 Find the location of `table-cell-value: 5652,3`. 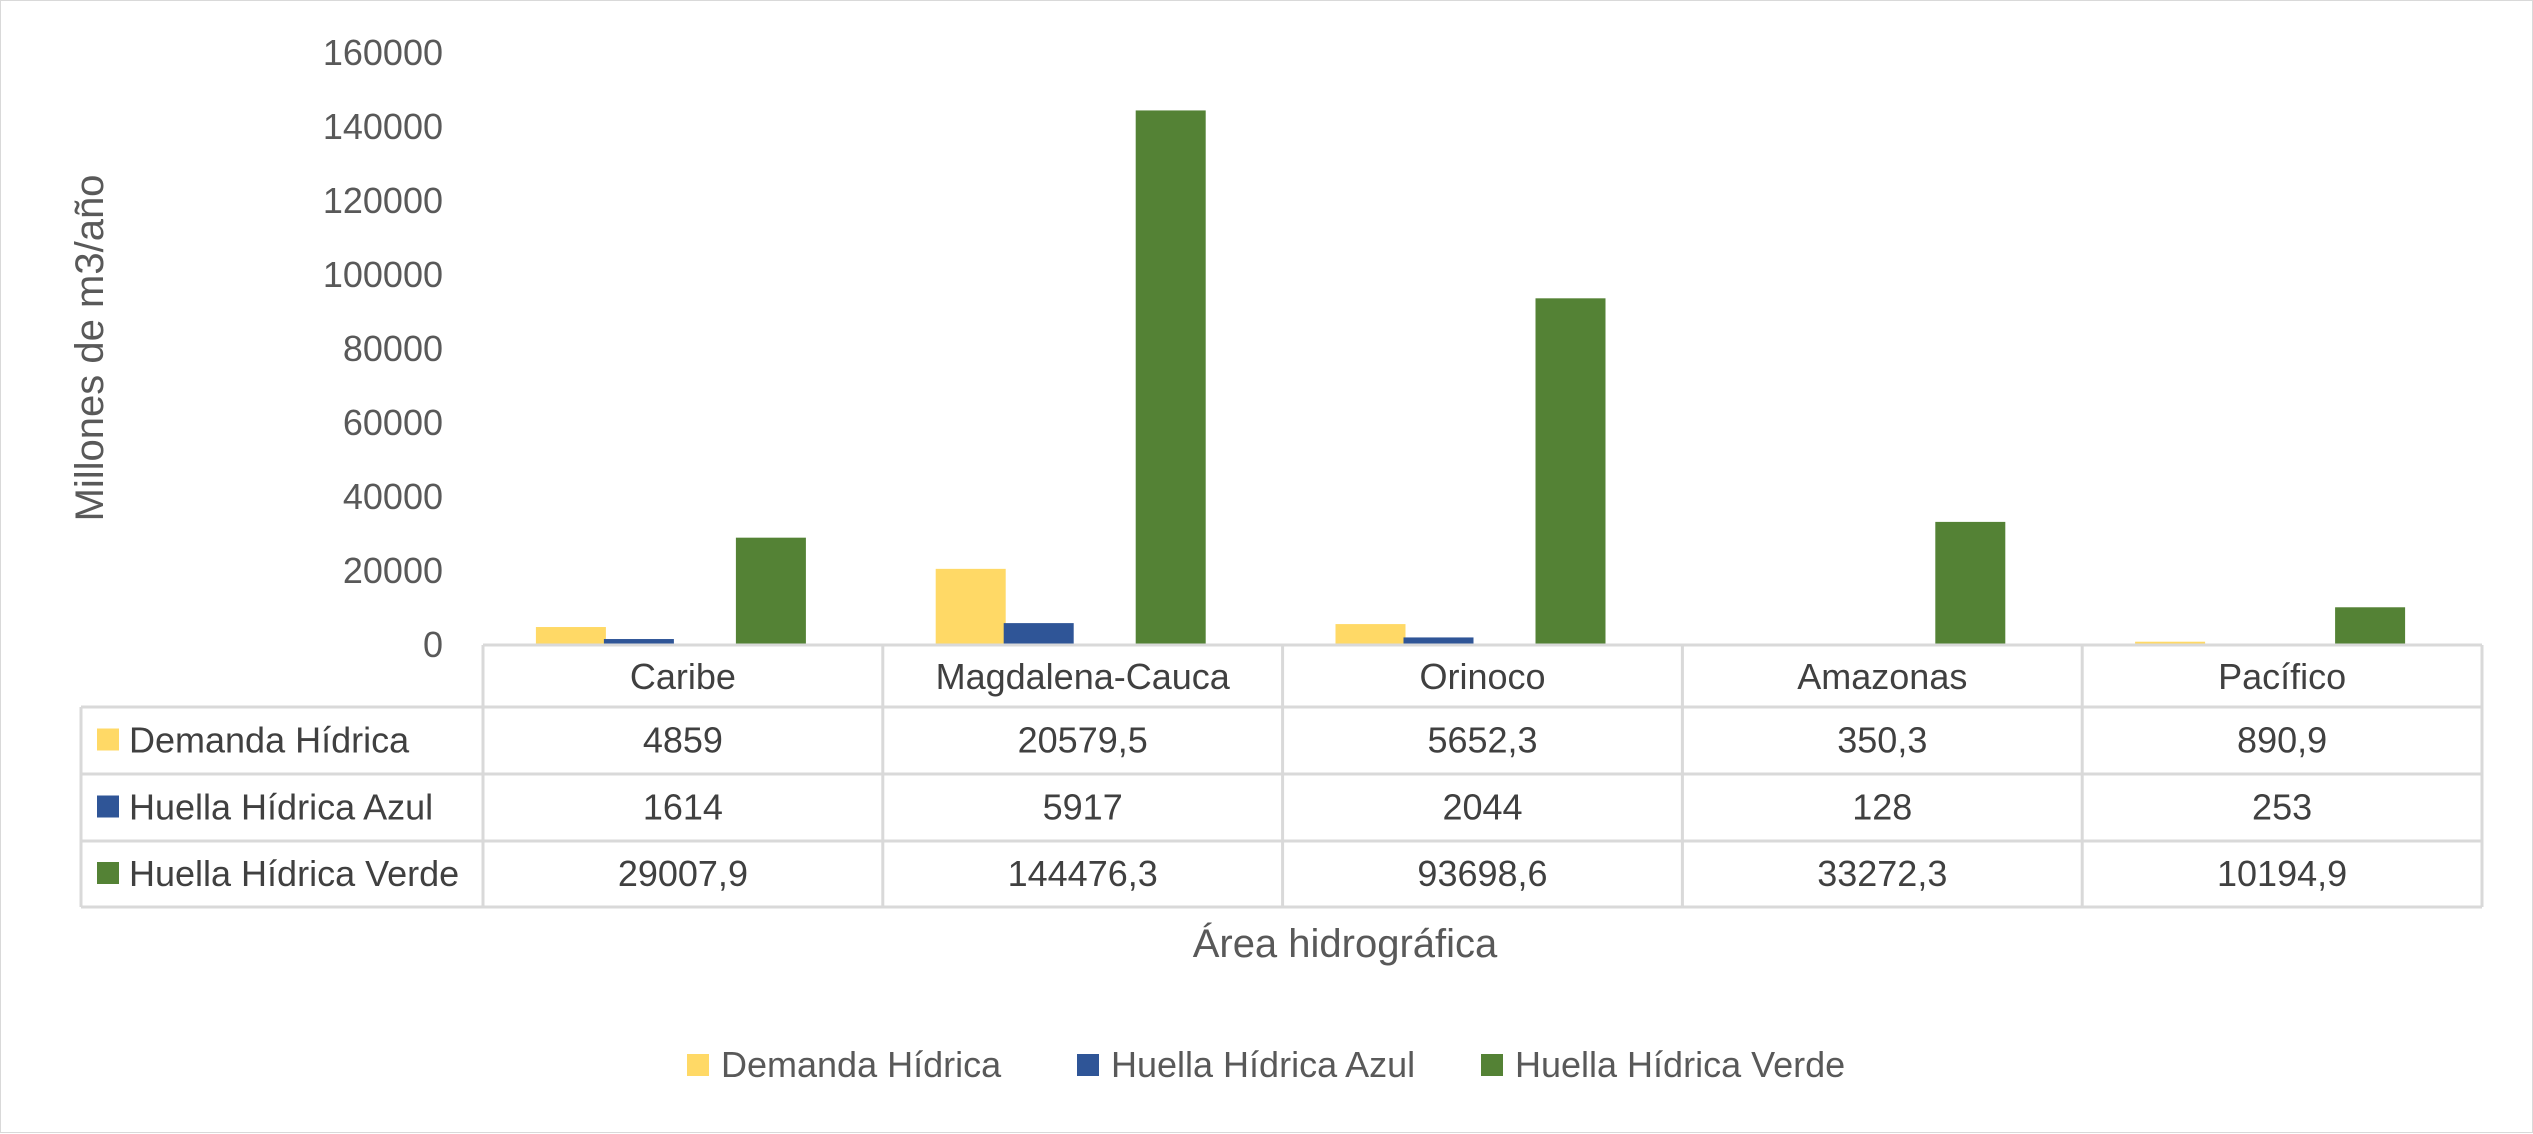

table-cell-value: 5652,3 is located at coordinates (1482, 740).